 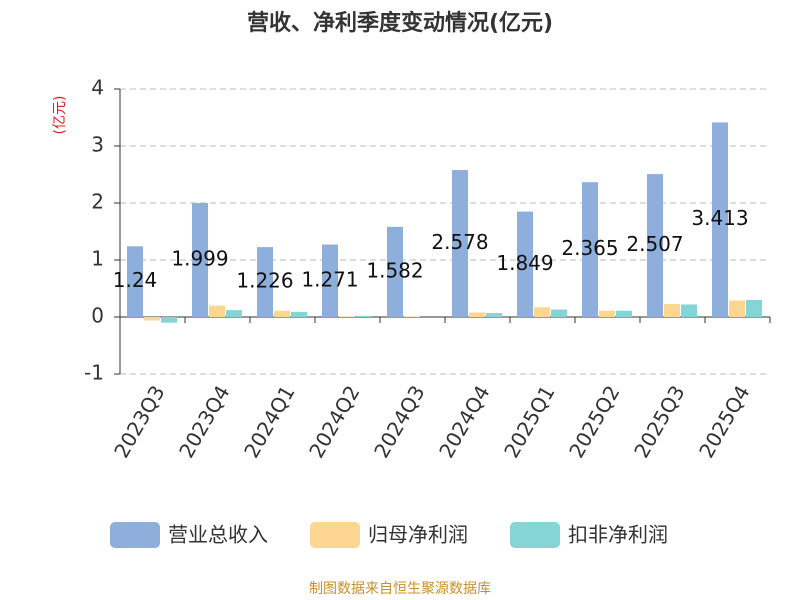 I want to click on y-axis-label: (亿元), so click(x=60, y=115).